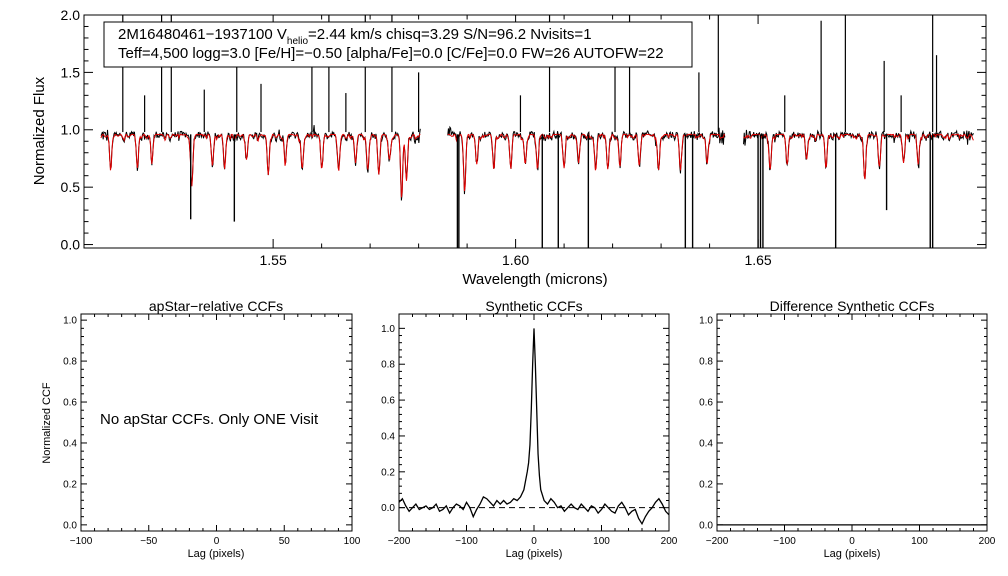 This screenshot has width=1008, height=576. What do you see at coordinates (285, 541) in the screenshot?
I see `x-tick-label: 50` at bounding box center [285, 541].